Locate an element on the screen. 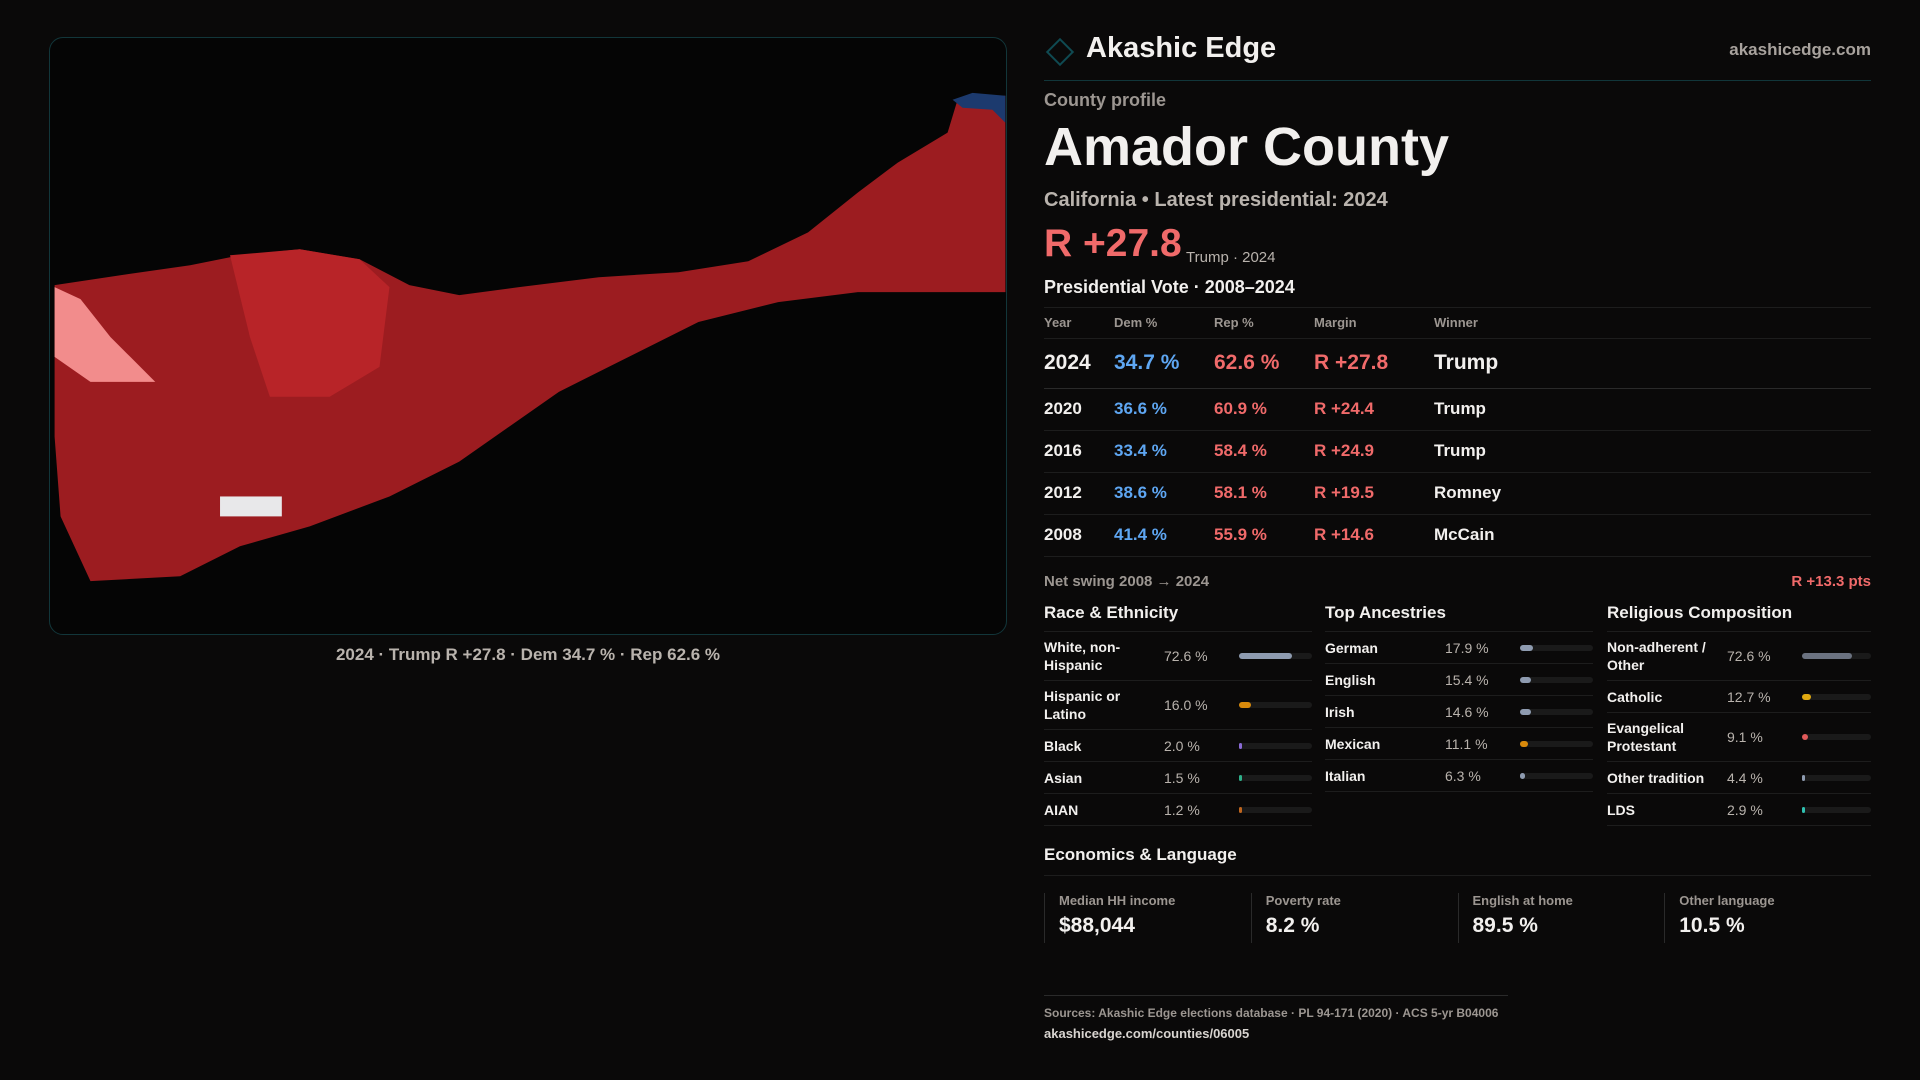 This screenshot has width=1920, height=1080. item-pct: 2.0 % is located at coordinates (1182, 745).